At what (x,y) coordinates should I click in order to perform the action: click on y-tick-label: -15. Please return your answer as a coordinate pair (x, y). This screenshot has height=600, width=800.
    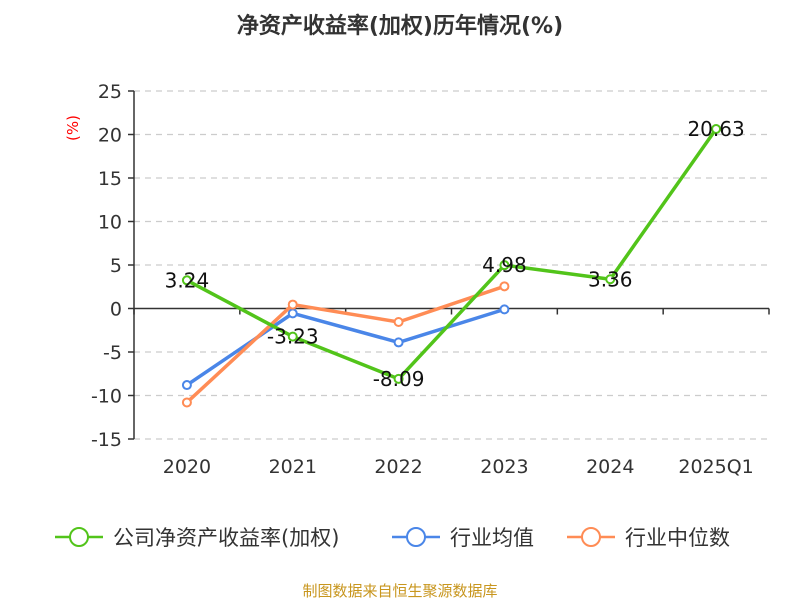
    Looking at the image, I should click on (106, 440).